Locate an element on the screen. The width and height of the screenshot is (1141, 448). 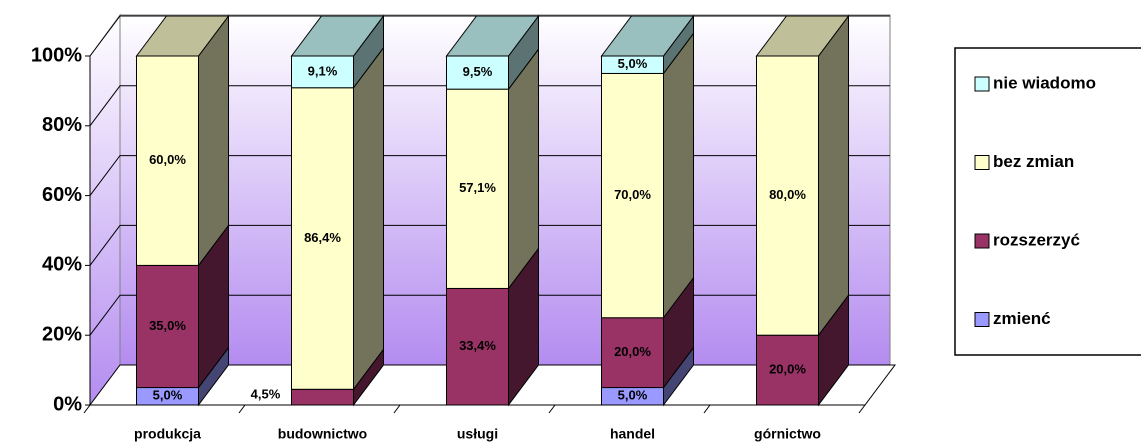
value-label: 57,1% is located at coordinates (477, 187).